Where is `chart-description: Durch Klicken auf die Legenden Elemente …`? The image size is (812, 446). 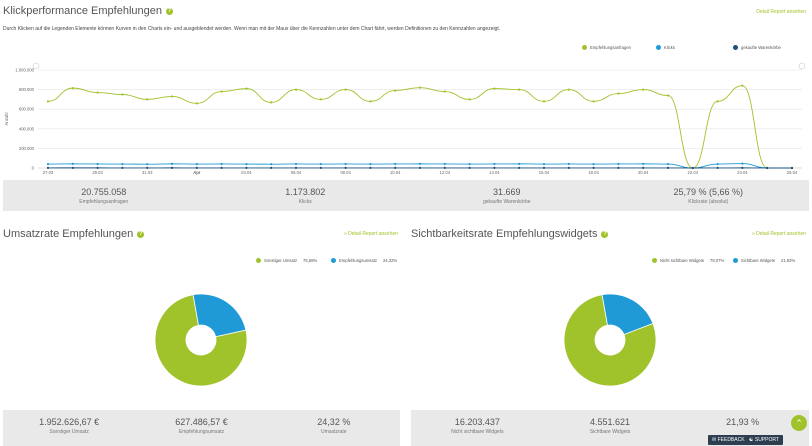
chart-description: Durch Klicken auf die Legenden Elemente … is located at coordinates (252, 29).